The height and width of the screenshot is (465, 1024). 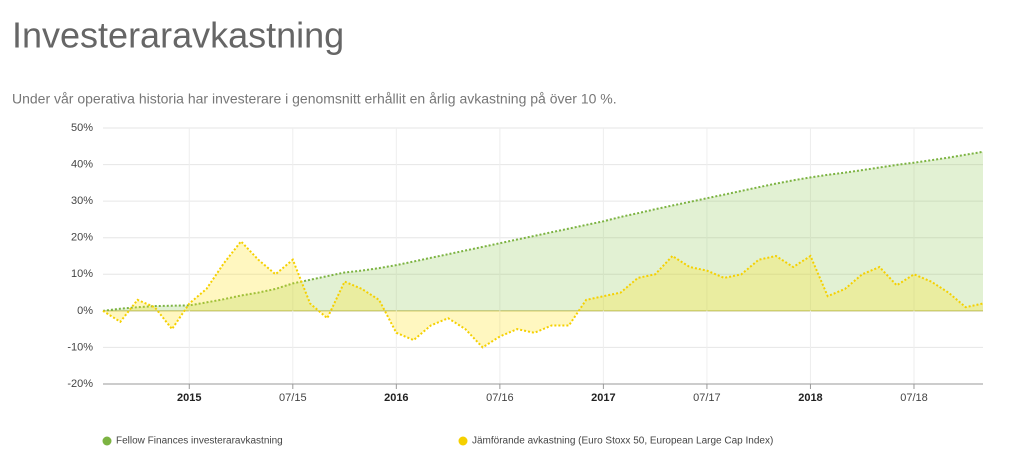 What do you see at coordinates (603, 398) in the screenshot?
I see `x-tick-label: 2017` at bounding box center [603, 398].